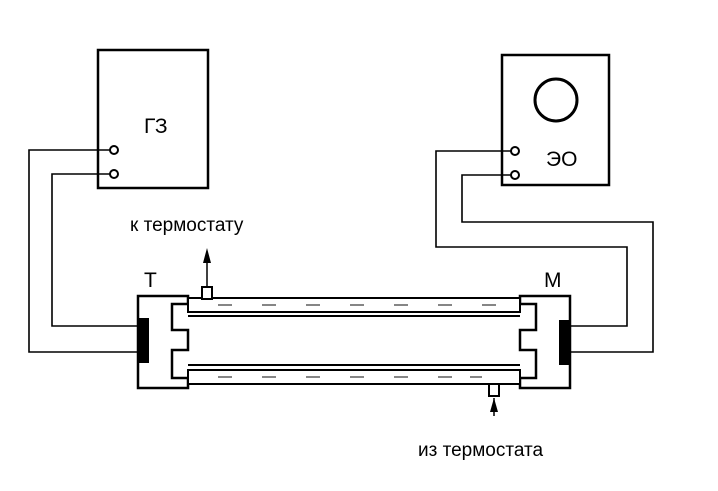 This screenshot has height=491, width=718. What do you see at coordinates (114, 174) in the screenshot?
I see `generator-terminal-bottom` at bounding box center [114, 174].